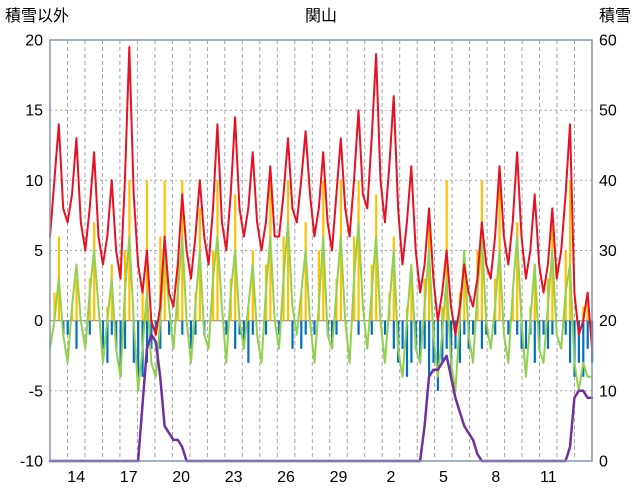 This screenshot has width=636, height=501. I want to click on x-tick-label: 23, so click(234, 477).